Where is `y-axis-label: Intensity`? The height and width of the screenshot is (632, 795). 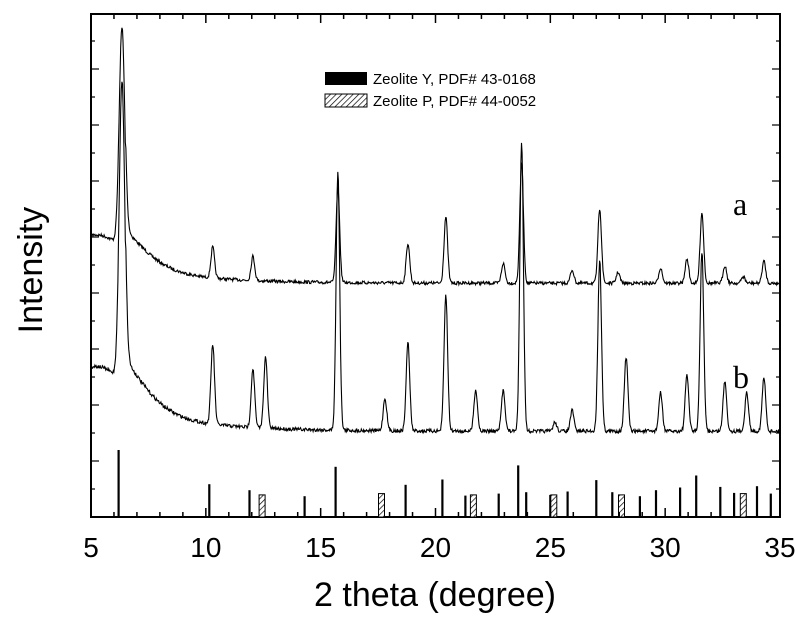
y-axis-label: Intensity is located at coordinates (31, 270).